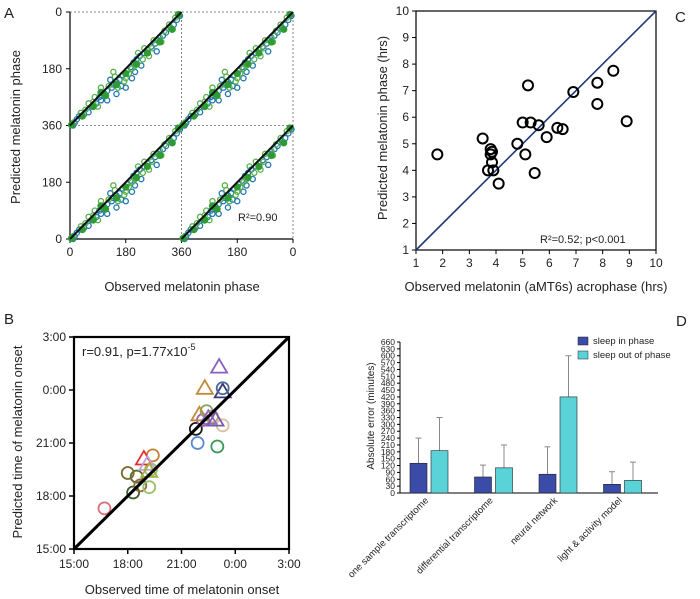  Describe the element at coordinates (388, 438) in the screenshot. I see `d-ytick-label-8: 240` at that location.